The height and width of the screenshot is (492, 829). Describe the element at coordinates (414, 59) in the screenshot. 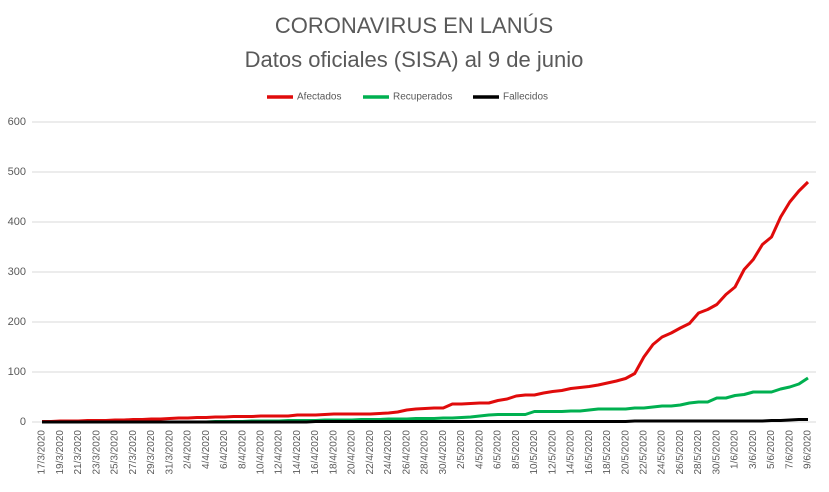

I see `chart-subtitle: Datos oficiales (SISA) al 9 de junio` at that location.